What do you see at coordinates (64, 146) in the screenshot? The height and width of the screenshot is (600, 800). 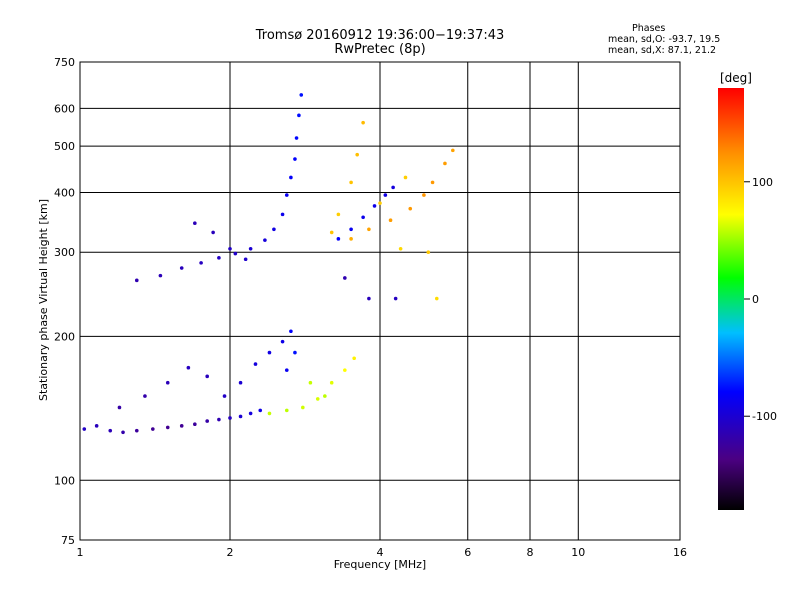 I see `y-tick-label: 500` at bounding box center [64, 146].